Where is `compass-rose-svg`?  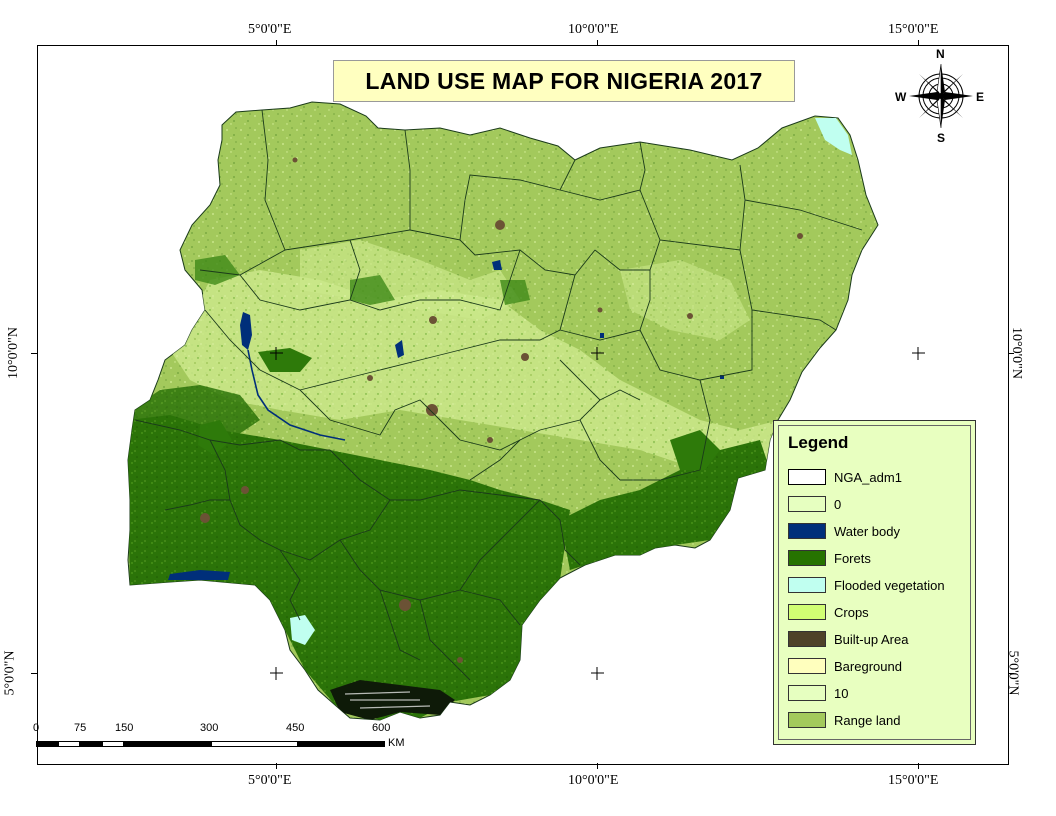 compass-rose-svg is located at coordinates (941, 96).